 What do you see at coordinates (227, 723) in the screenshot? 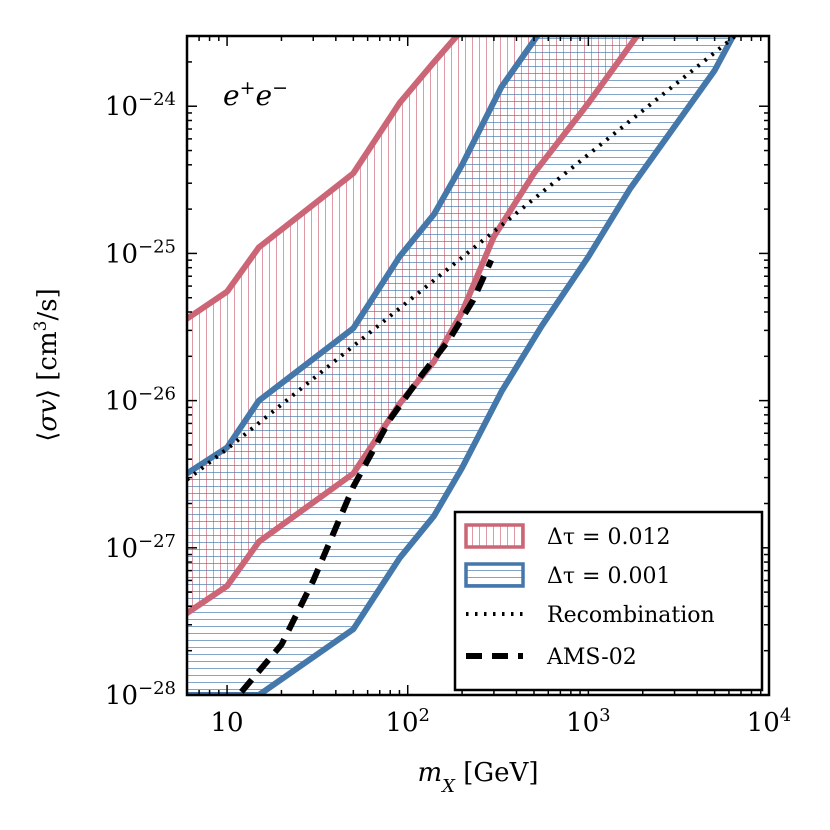
I see `x-tick-label: 10` at bounding box center [227, 723].